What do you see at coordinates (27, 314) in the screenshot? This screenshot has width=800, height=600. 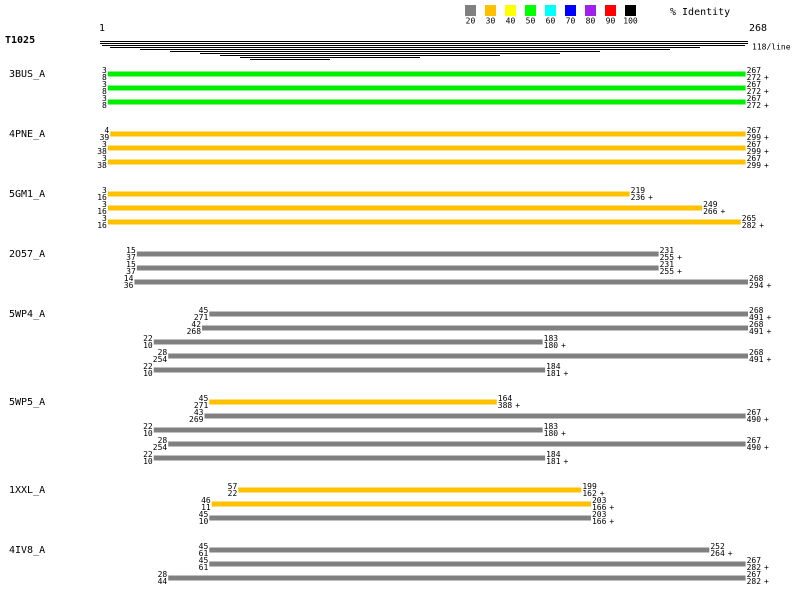 I see `hit-name: 5WP4_A` at bounding box center [27, 314].